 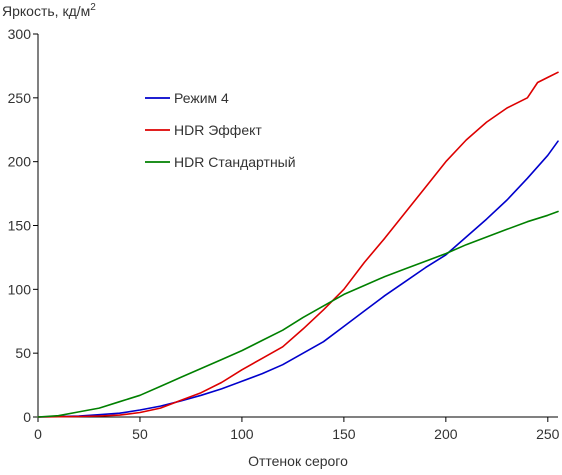 I want to click on x-tick-label: 250, so click(x=548, y=434).